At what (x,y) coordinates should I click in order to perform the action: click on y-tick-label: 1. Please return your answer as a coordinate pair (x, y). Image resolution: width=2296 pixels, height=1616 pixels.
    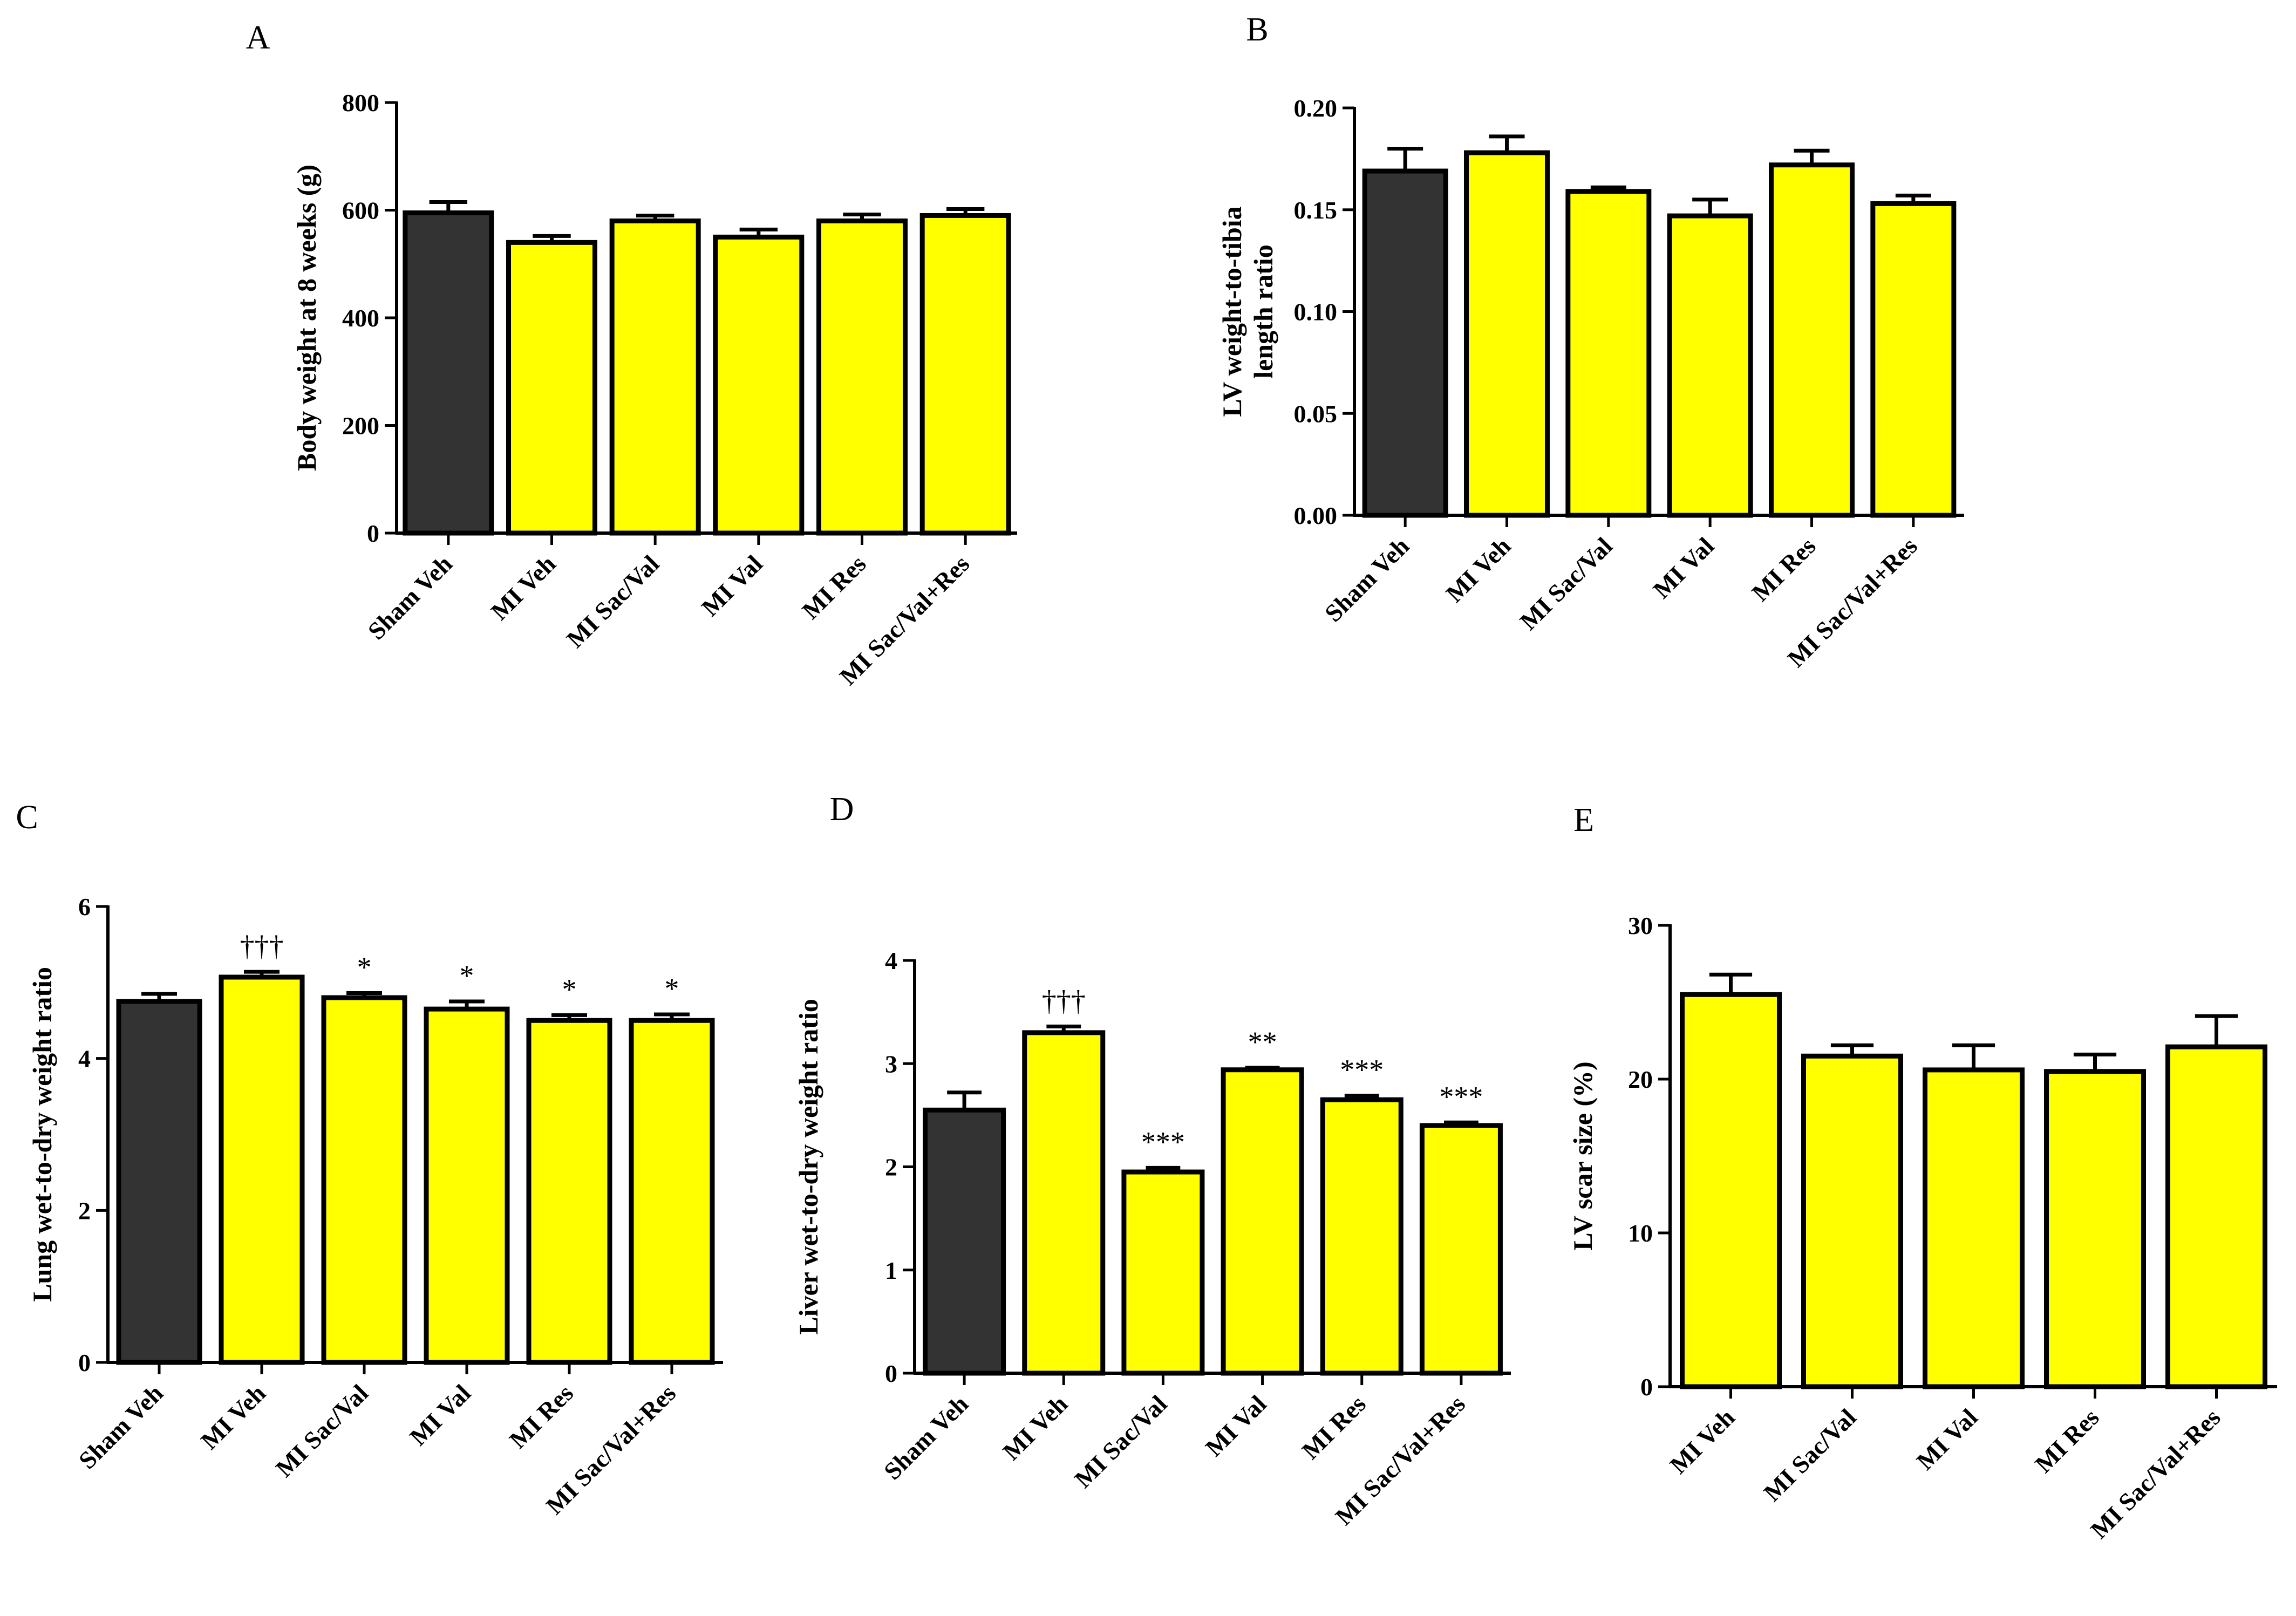
    Looking at the image, I should click on (891, 1270).